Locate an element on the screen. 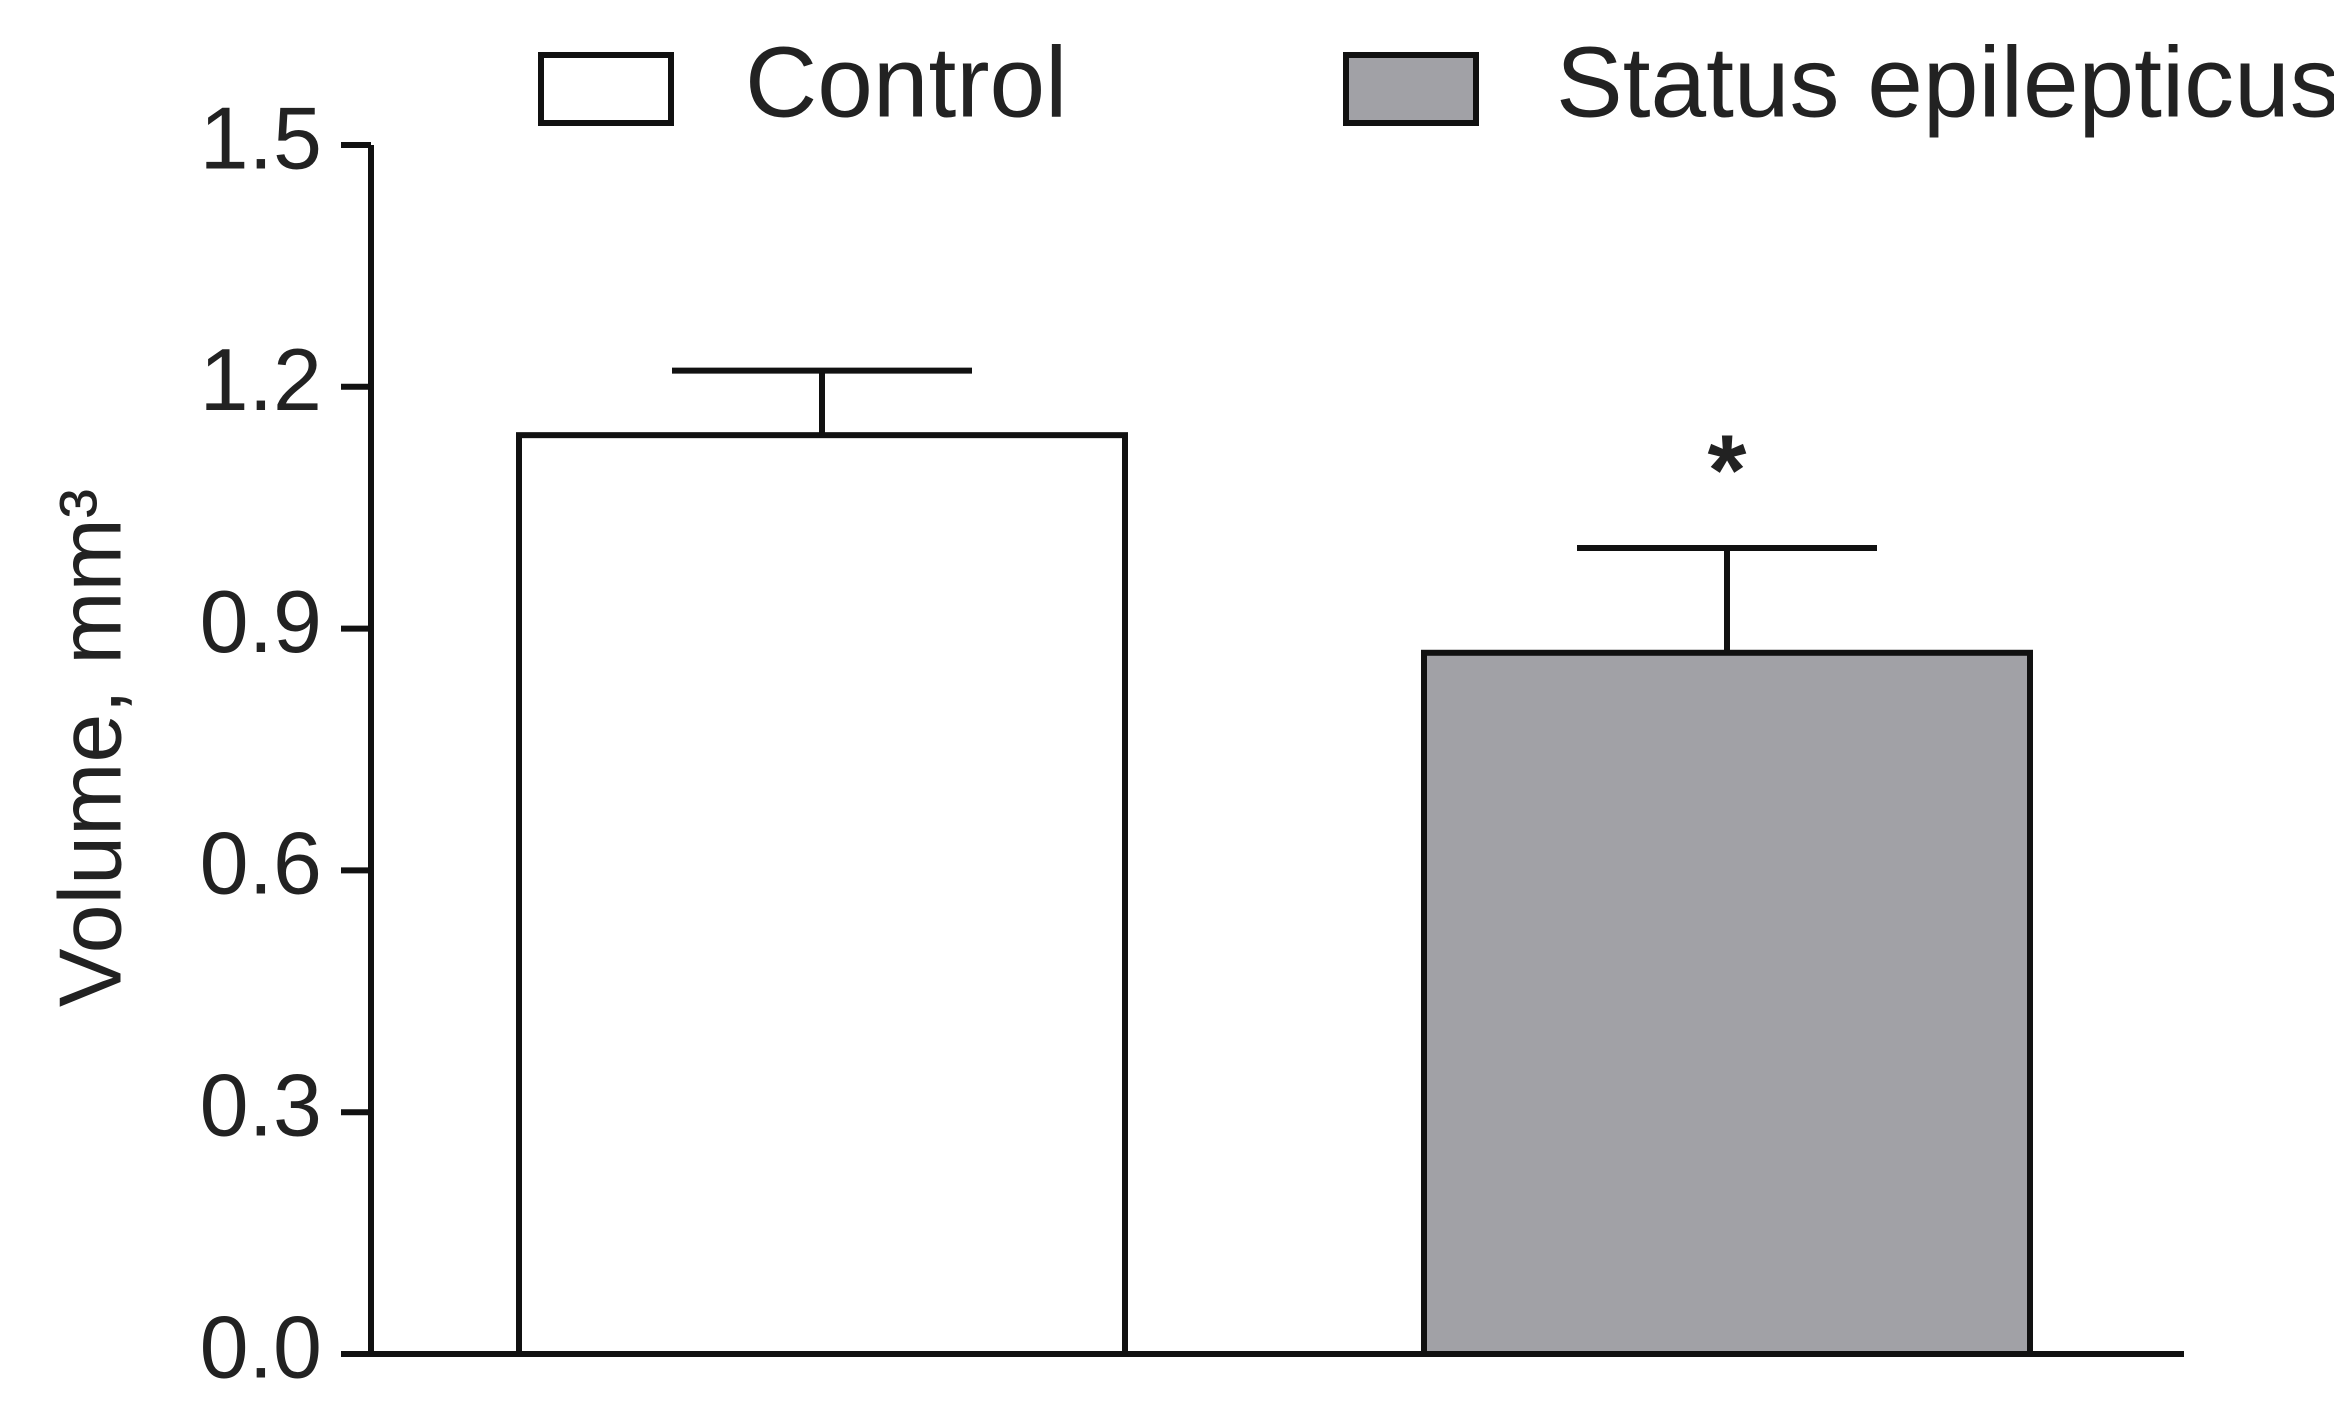 This screenshot has height=1410, width=2334. legend-label: Control is located at coordinates (906, 82).